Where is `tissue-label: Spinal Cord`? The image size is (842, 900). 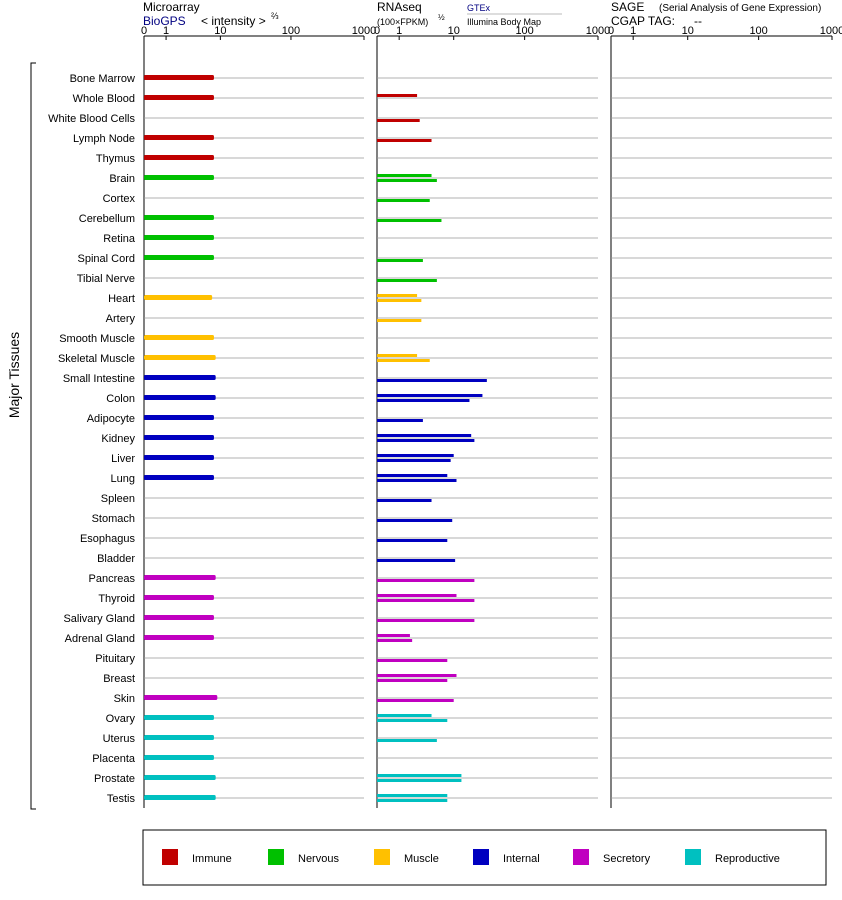
tissue-label: Spinal Cord is located at coordinates (106, 259).